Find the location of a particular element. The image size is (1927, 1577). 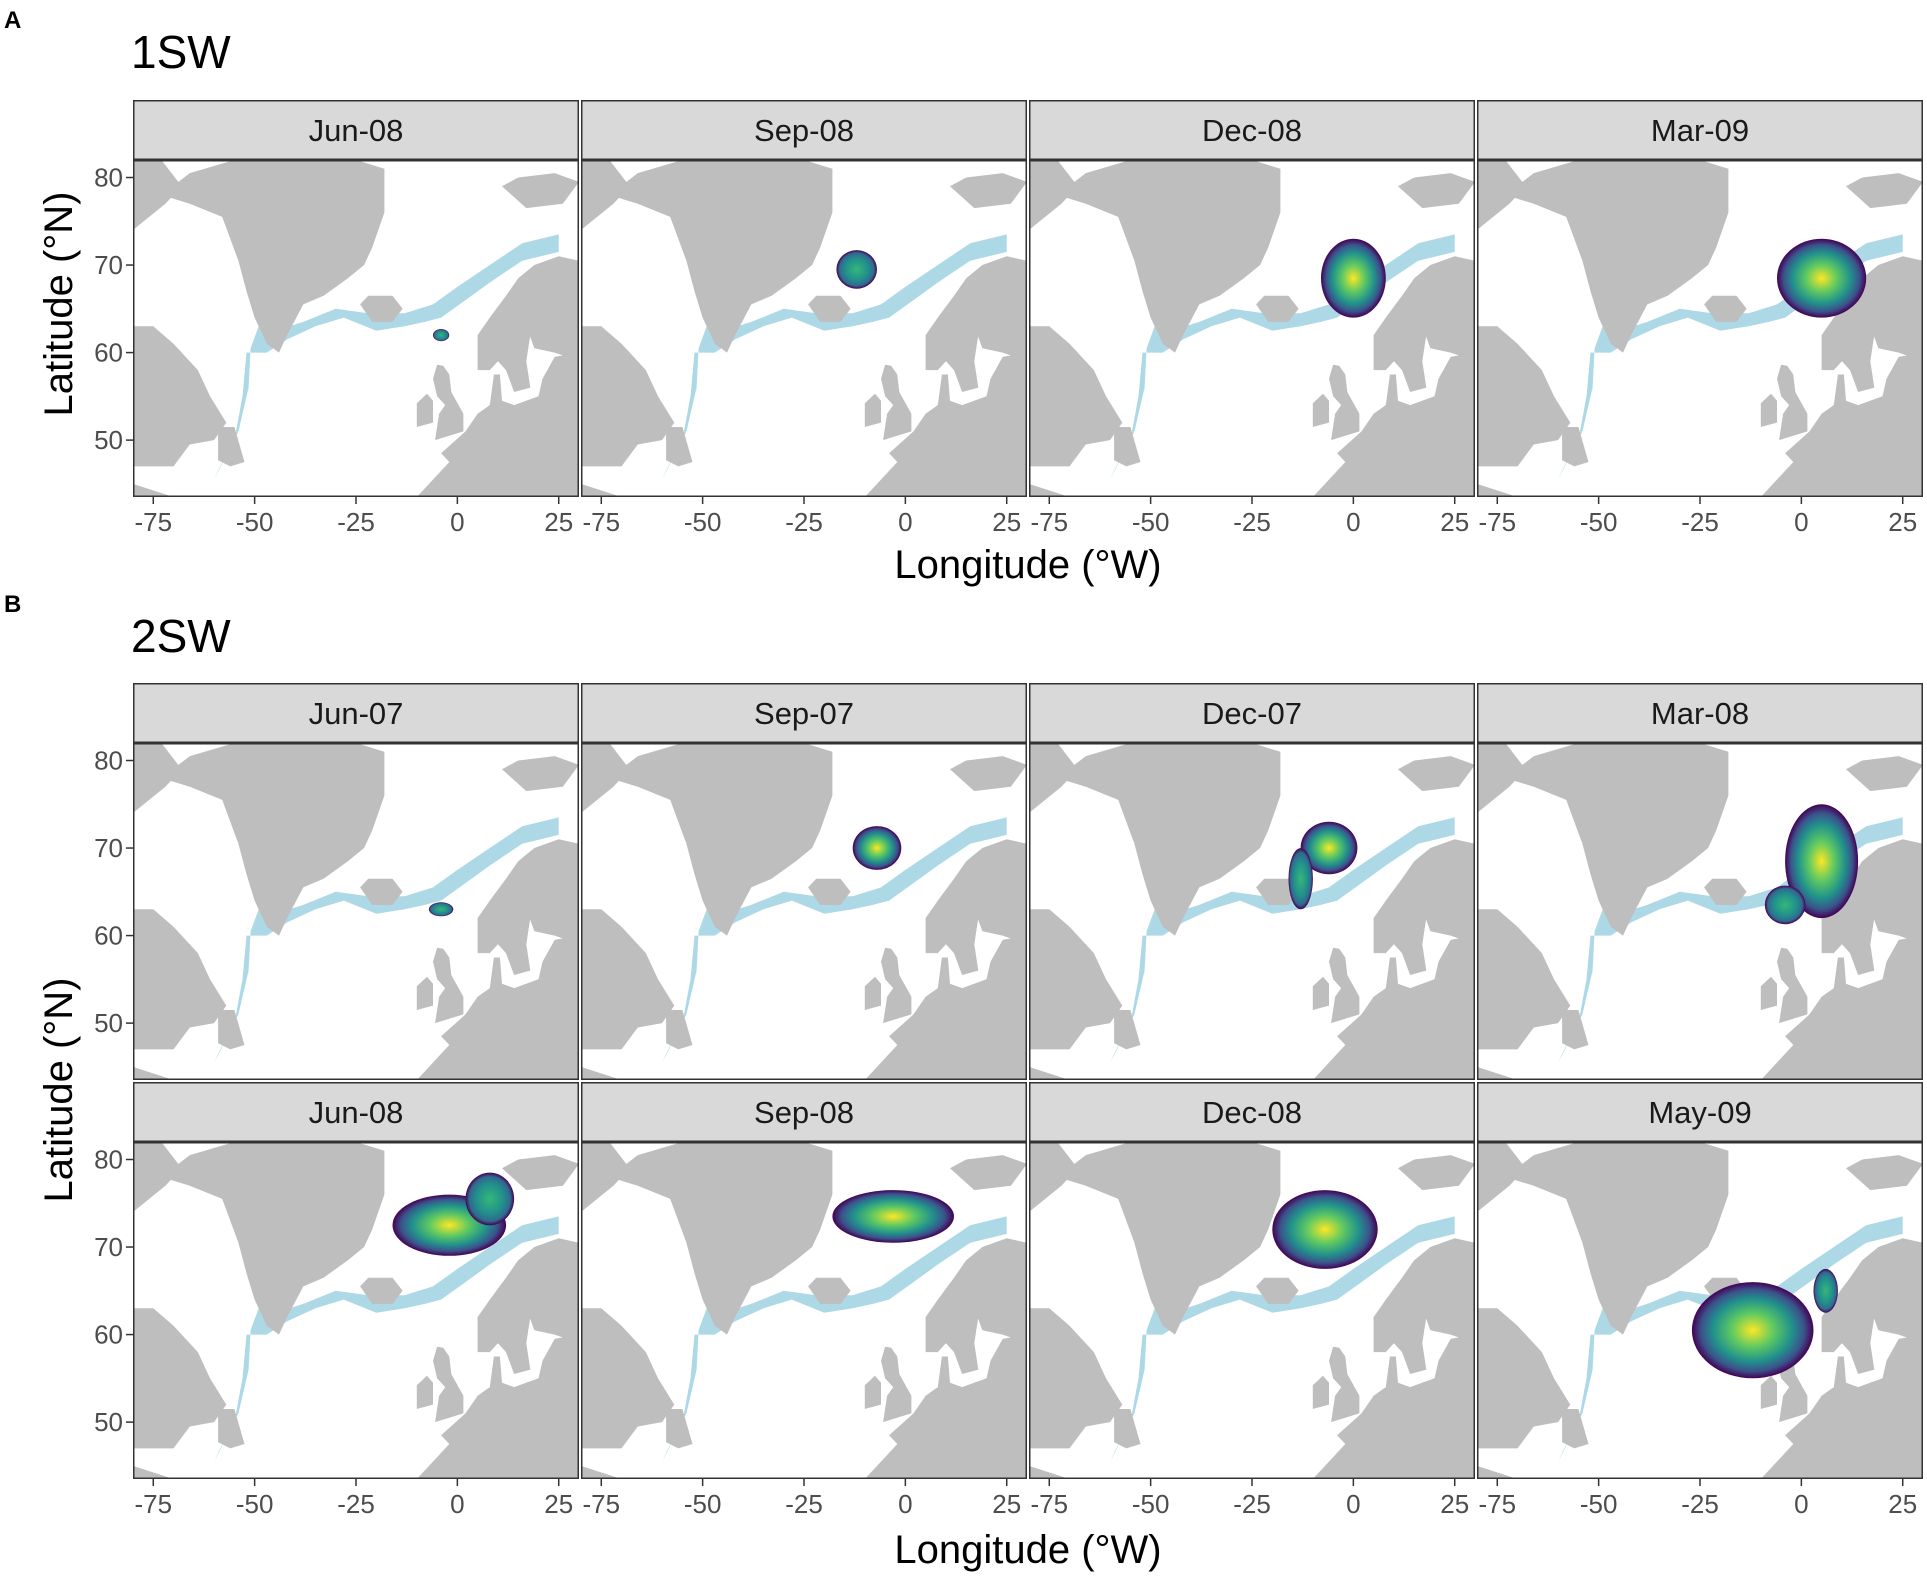

y-tick-label: 70 is located at coordinates (108, 848).